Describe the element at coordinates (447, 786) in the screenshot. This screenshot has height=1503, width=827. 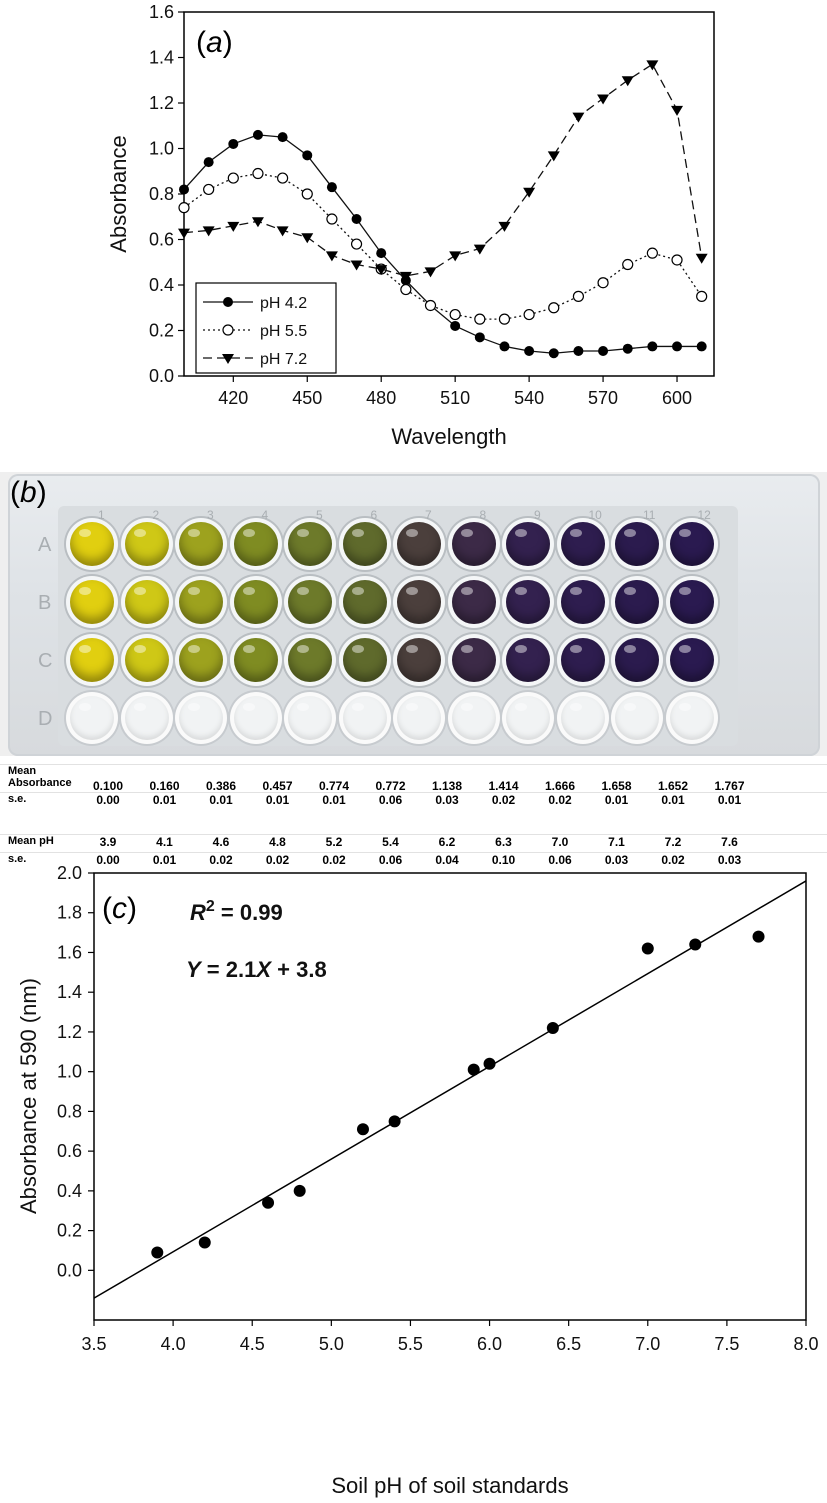
I see `table-cell: 1.138` at that location.